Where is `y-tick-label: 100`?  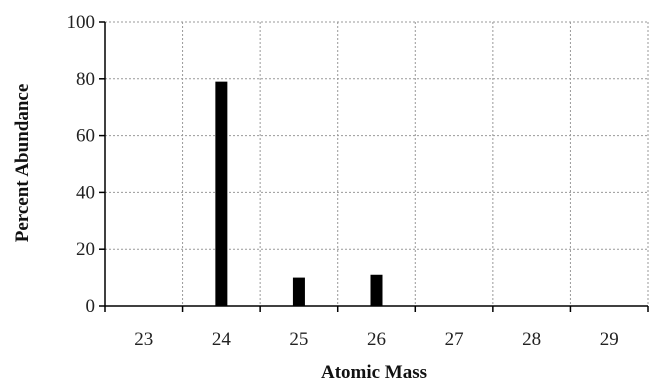
y-tick-label: 100 is located at coordinates (81, 22).